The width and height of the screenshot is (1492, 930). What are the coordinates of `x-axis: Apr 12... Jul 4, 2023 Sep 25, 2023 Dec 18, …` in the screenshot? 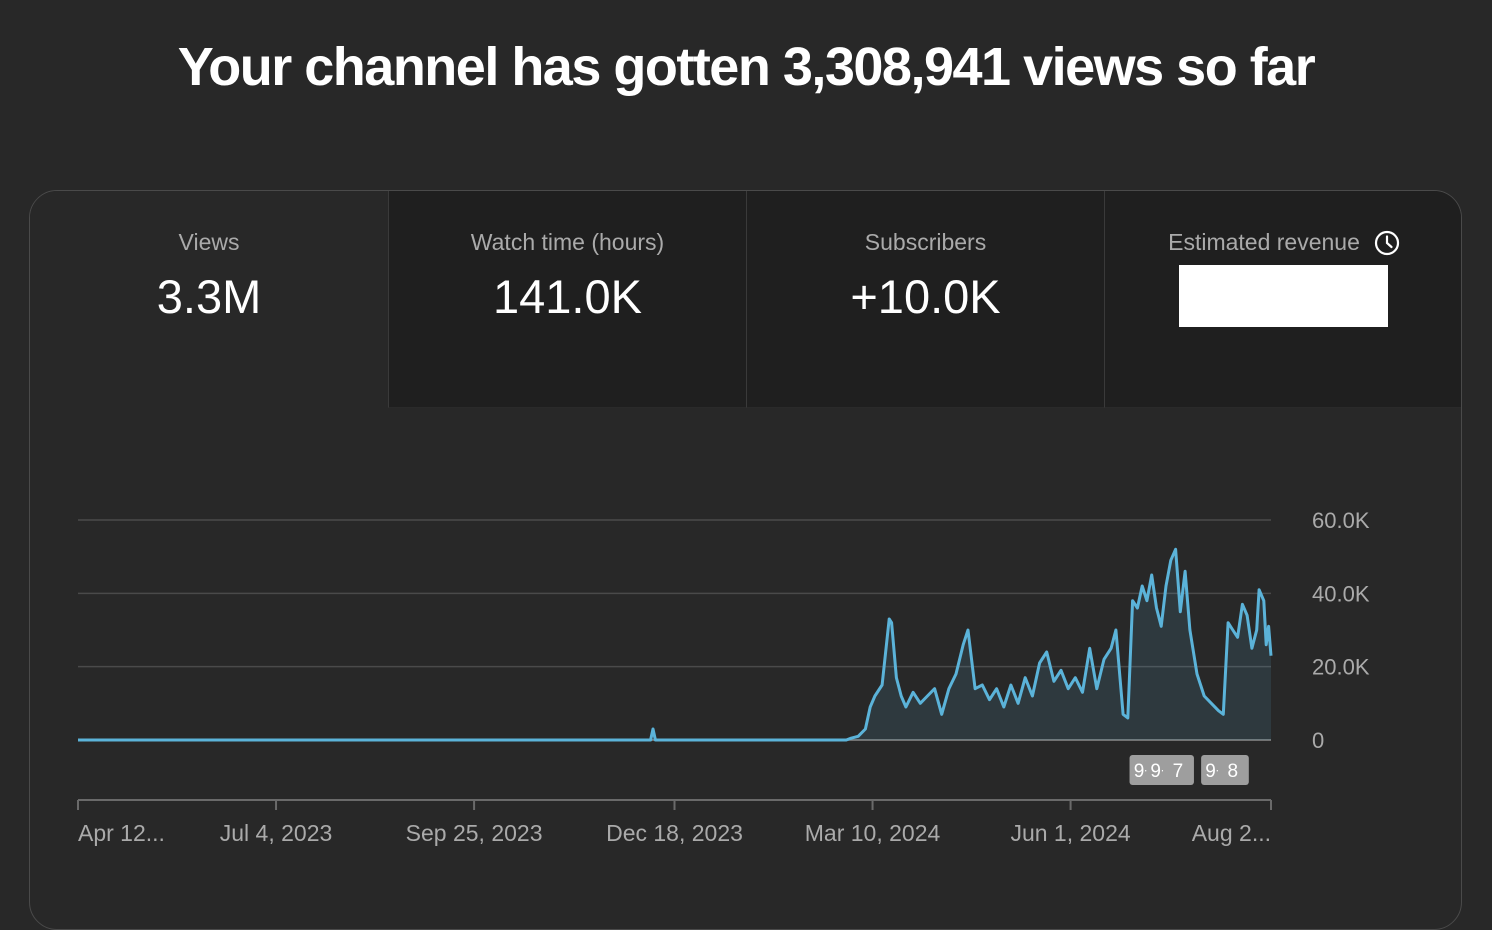 It's located at (674, 822).